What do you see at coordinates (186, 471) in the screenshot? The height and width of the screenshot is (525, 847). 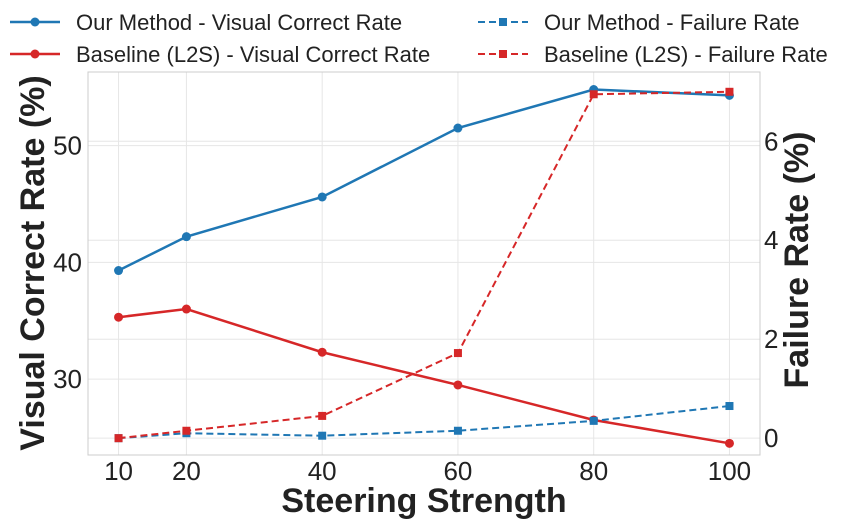 I see `x-tick-label: 20` at bounding box center [186, 471].